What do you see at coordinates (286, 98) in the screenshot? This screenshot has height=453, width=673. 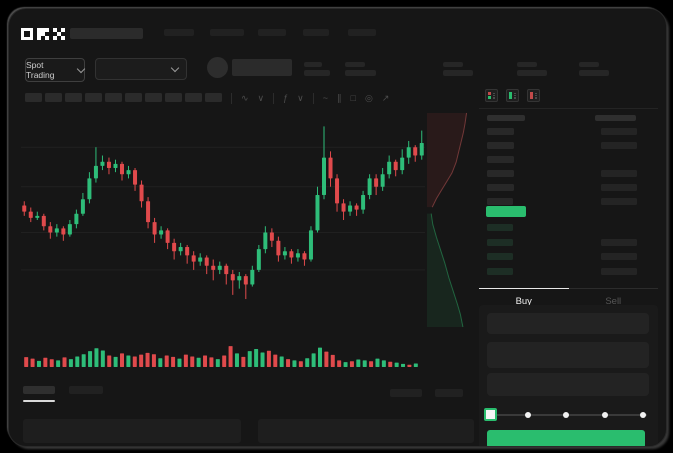 I see `function-icon: ƒ` at bounding box center [286, 98].